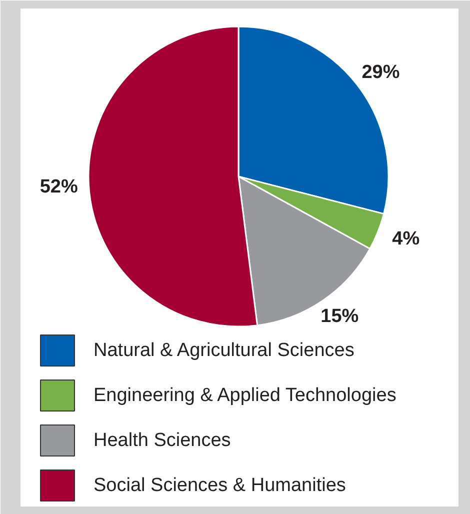  I want to click on legend-label: Social Sciences & Humanities, so click(220, 485).